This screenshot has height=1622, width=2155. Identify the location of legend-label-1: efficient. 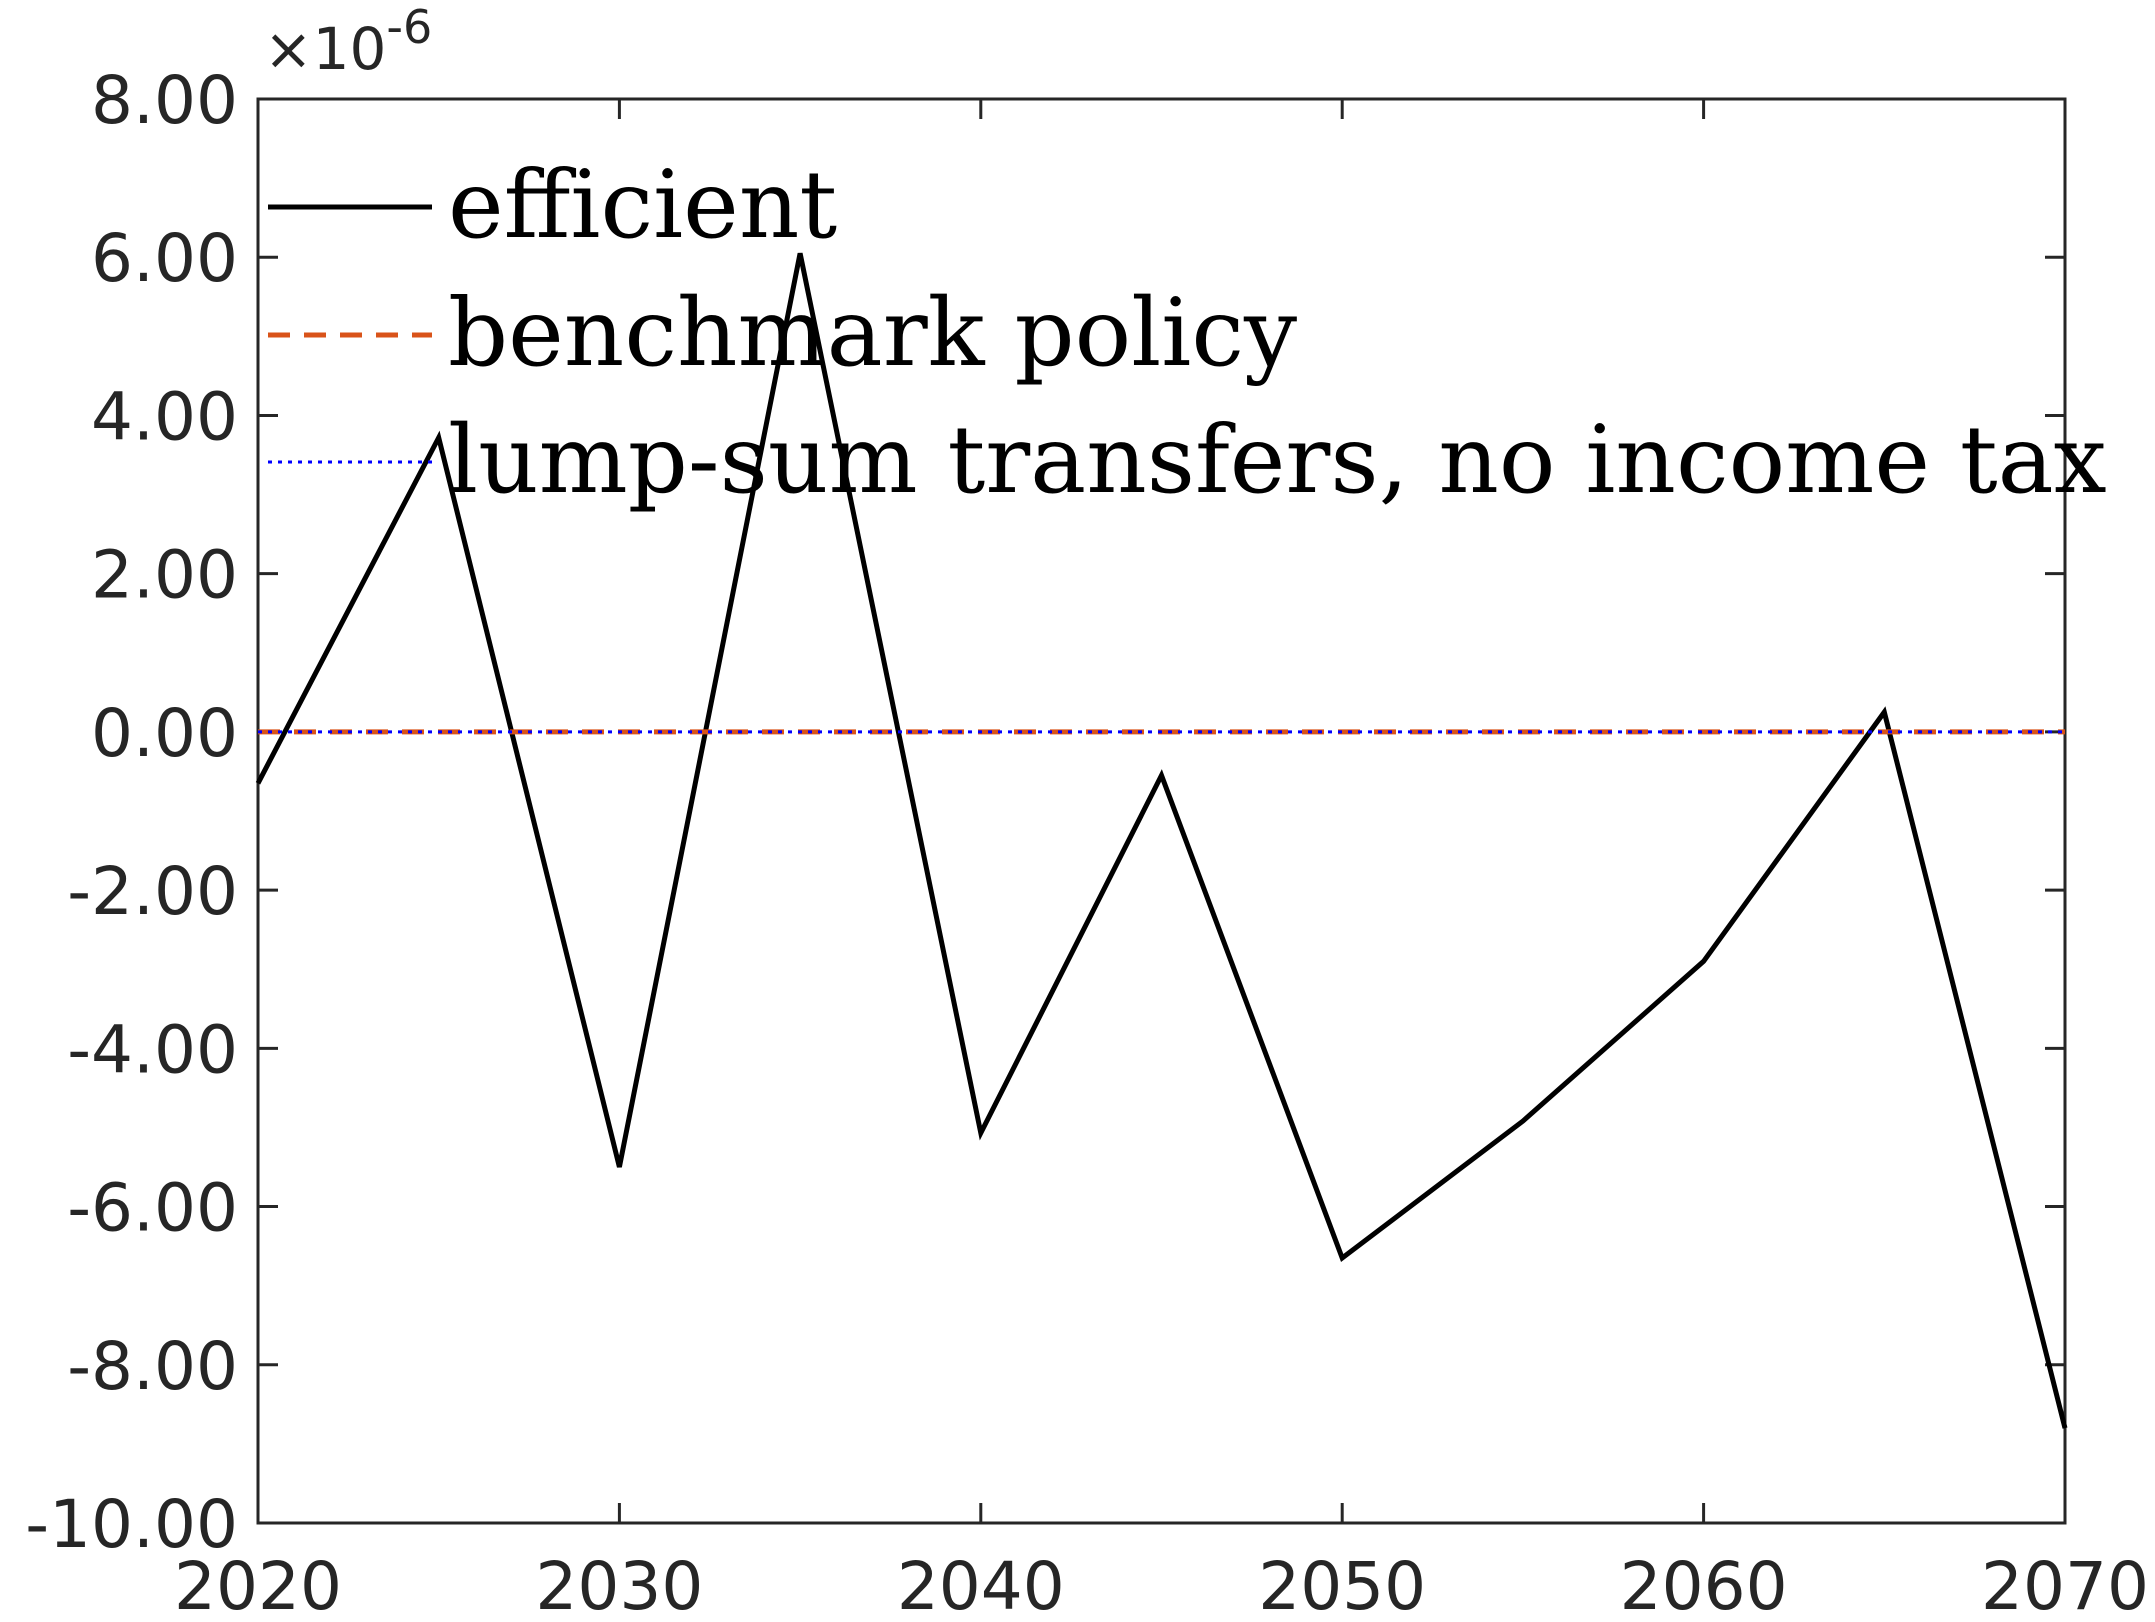
(642, 205).